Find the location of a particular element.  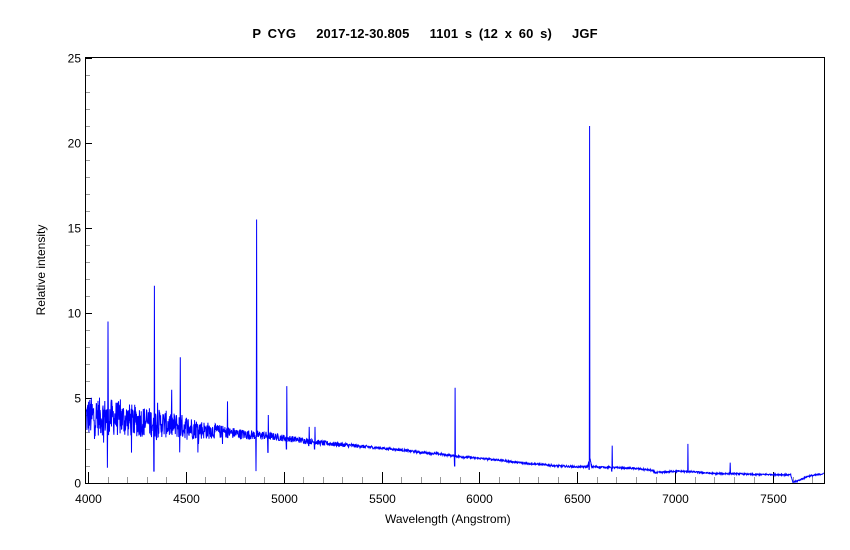

svg-text: 6000 is located at coordinates (479, 499).